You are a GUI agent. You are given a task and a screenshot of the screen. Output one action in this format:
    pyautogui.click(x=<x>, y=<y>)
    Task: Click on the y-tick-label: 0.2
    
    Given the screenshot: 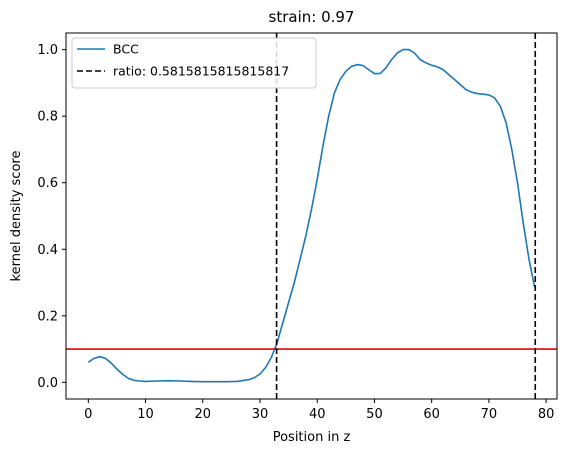 What is the action you would take?
    pyautogui.click(x=47, y=316)
    